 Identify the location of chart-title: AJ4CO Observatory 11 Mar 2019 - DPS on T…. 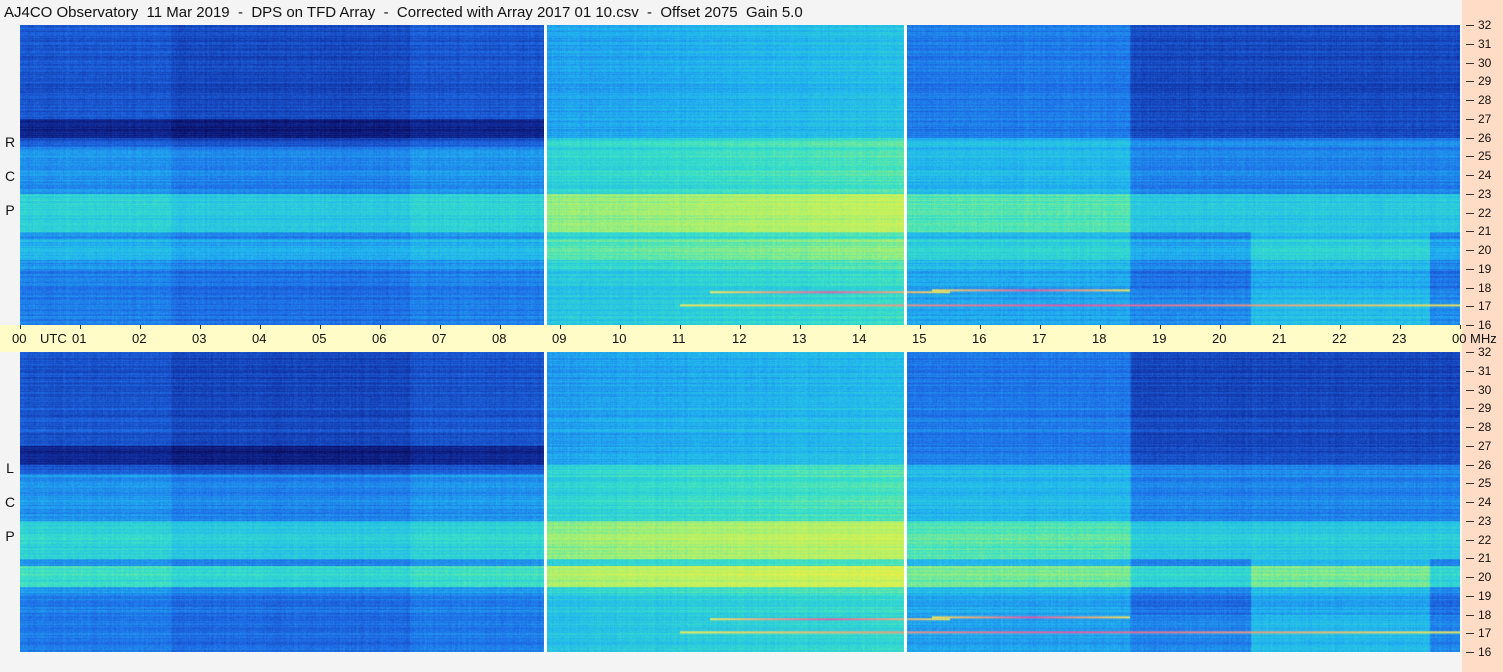
(403, 12).